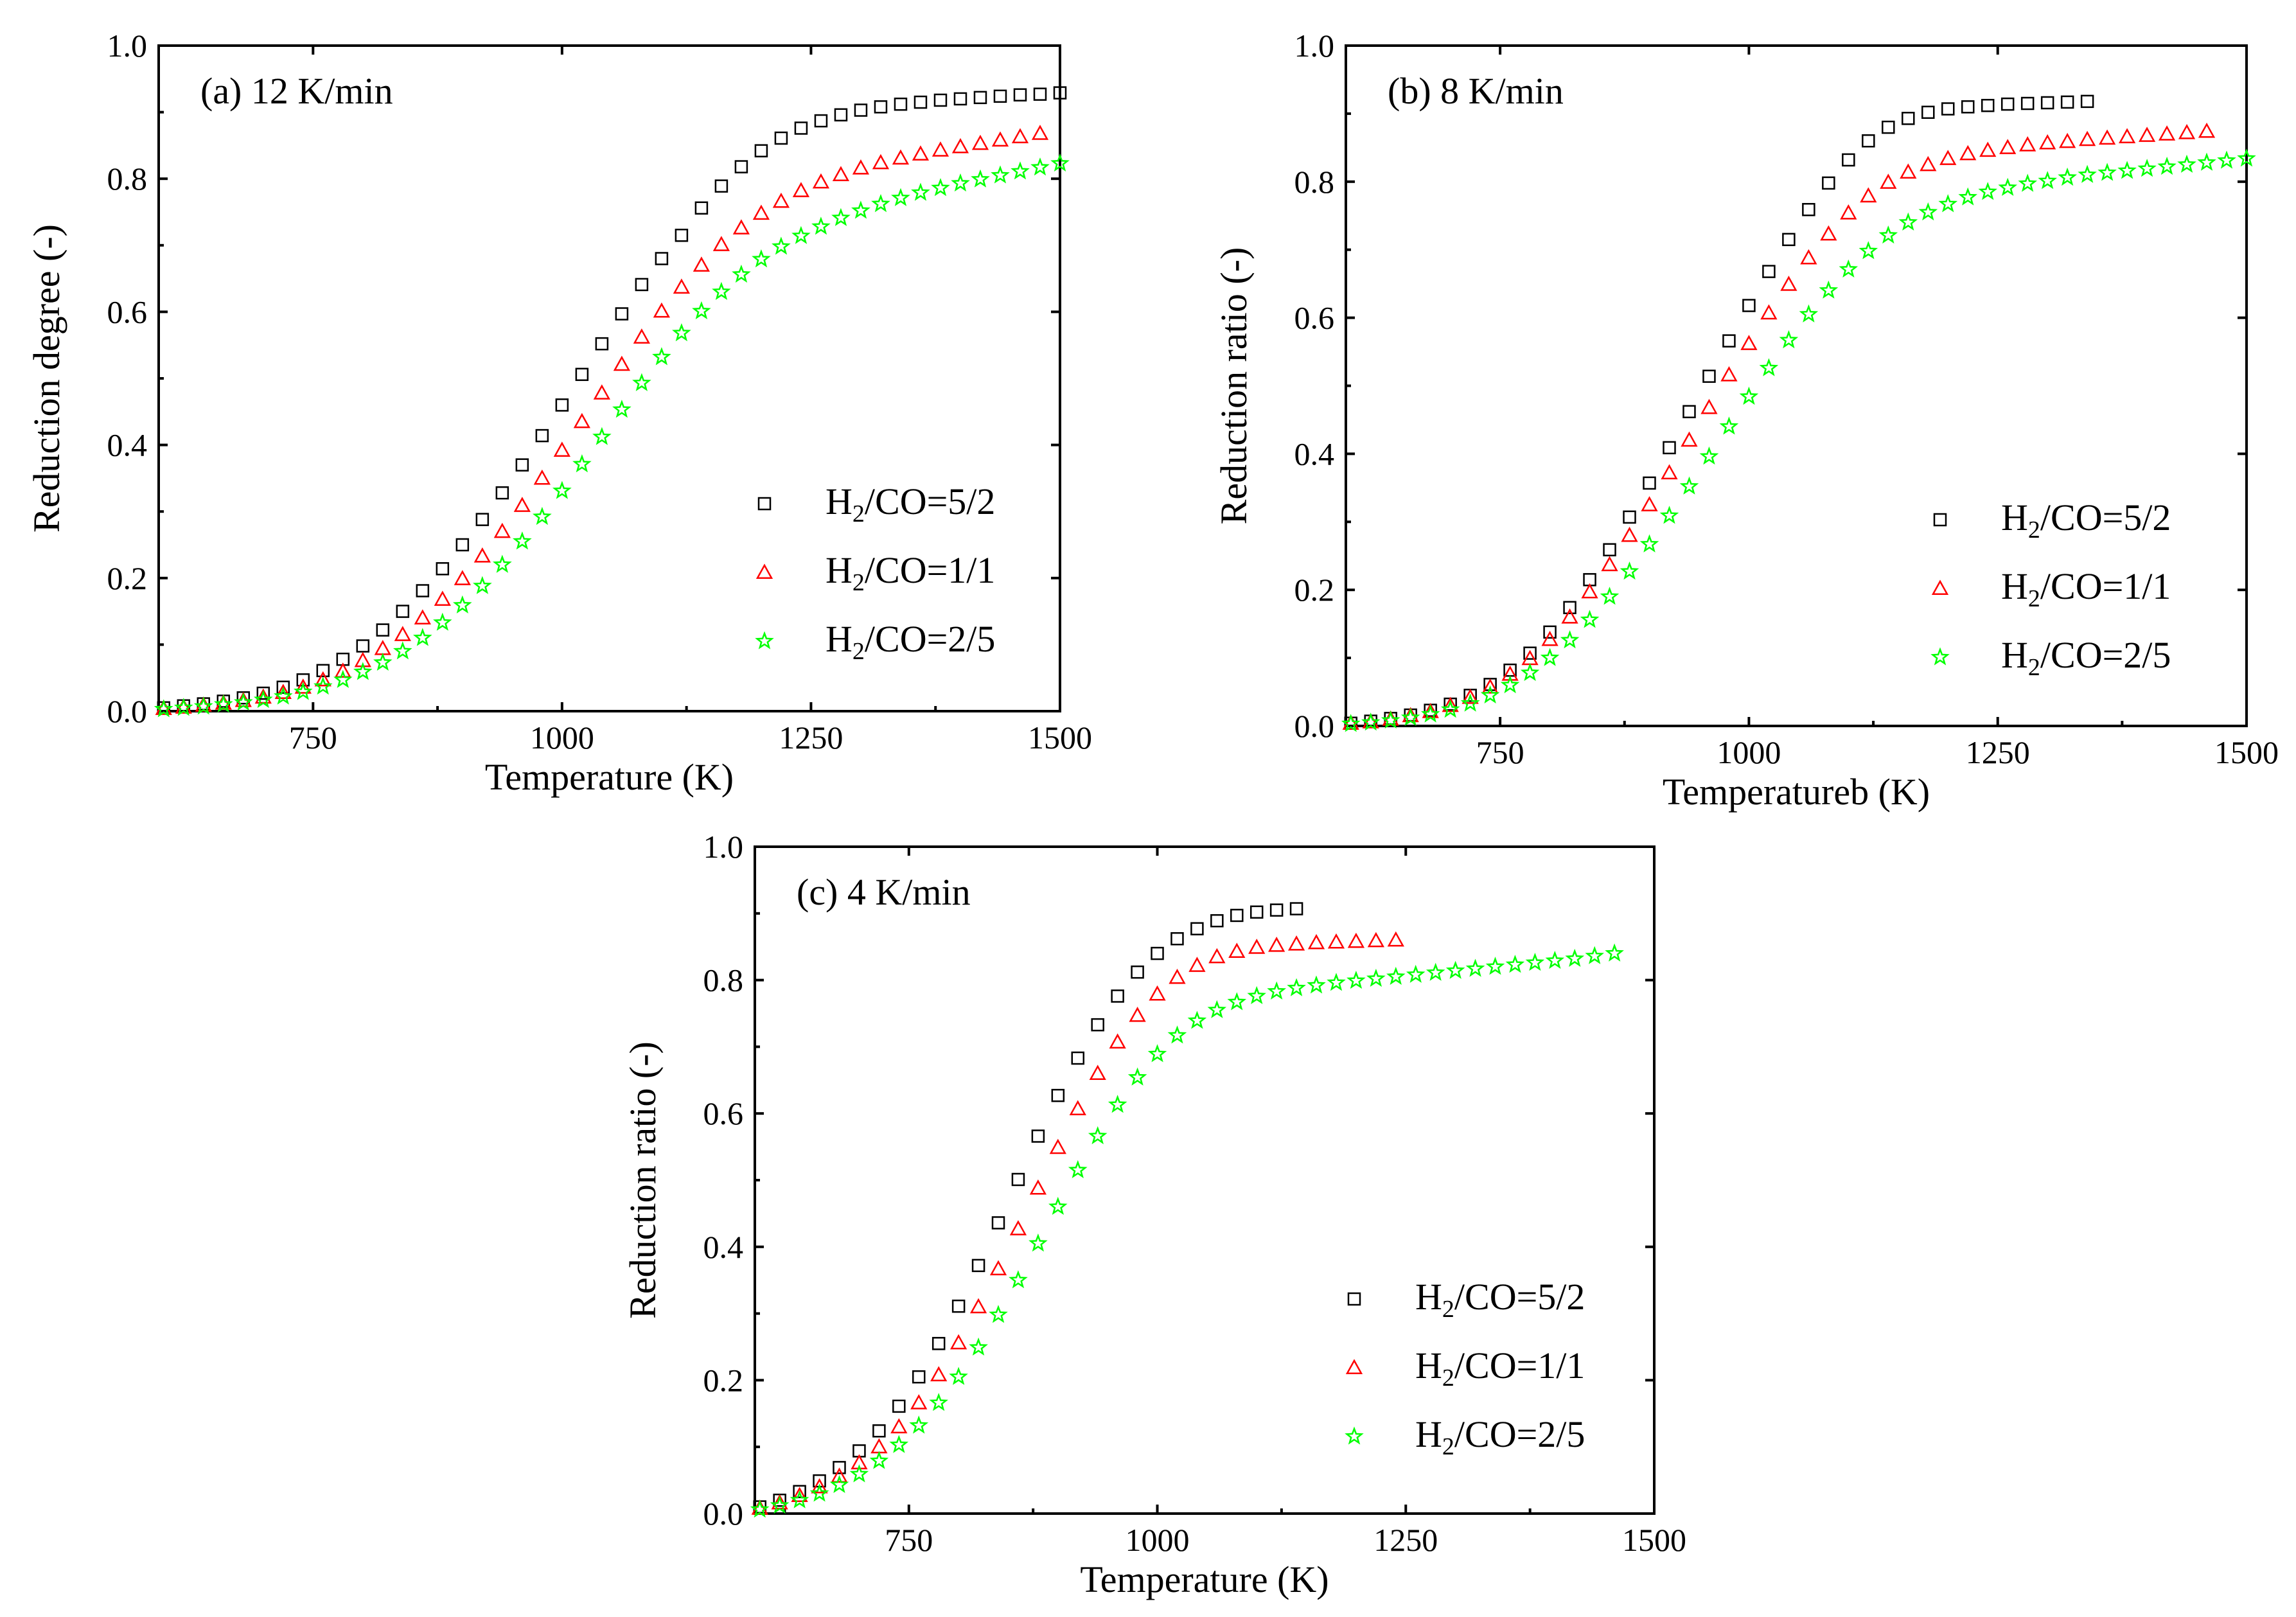 The height and width of the screenshot is (1617, 2296). What do you see at coordinates (296, 91) in the screenshot?
I see `panel-title: (a) 12 K/min` at bounding box center [296, 91].